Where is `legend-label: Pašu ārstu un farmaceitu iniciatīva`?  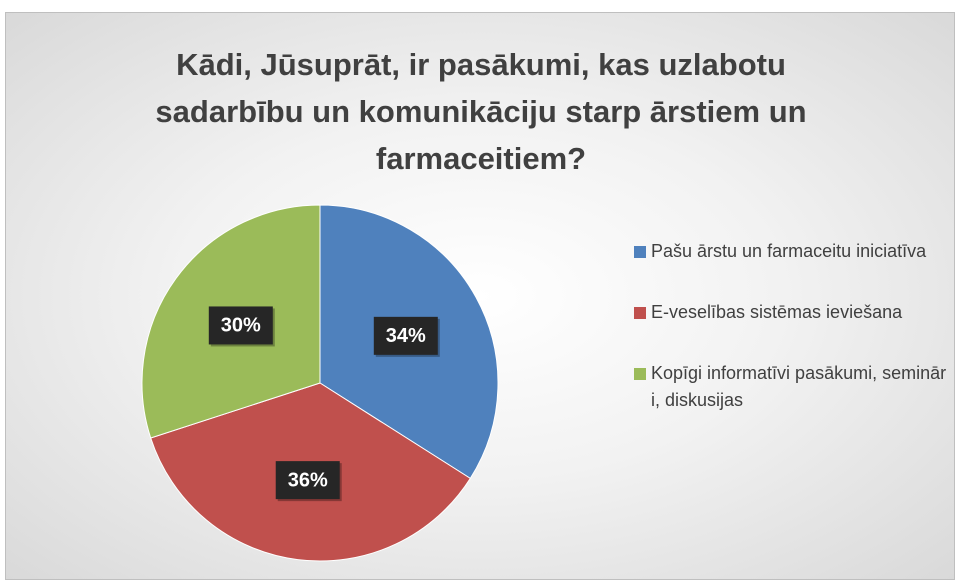
legend-label: Pašu ārstu un farmaceitu iniciatīva is located at coordinates (789, 251).